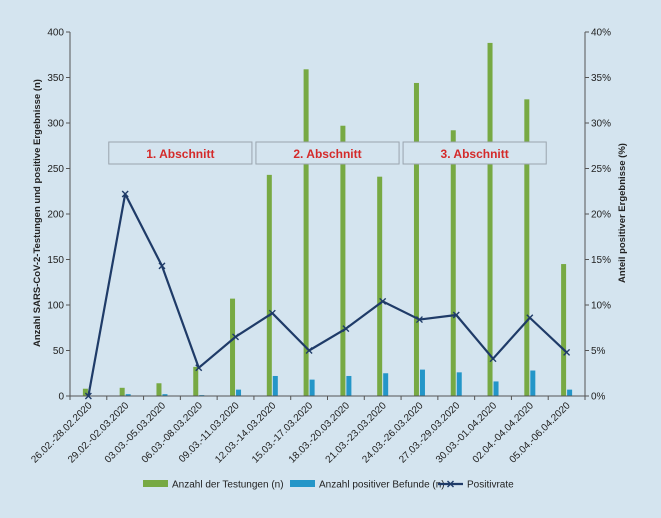  What do you see at coordinates (601, 260) in the screenshot?
I see `right-tick-label: 15%` at bounding box center [601, 260].